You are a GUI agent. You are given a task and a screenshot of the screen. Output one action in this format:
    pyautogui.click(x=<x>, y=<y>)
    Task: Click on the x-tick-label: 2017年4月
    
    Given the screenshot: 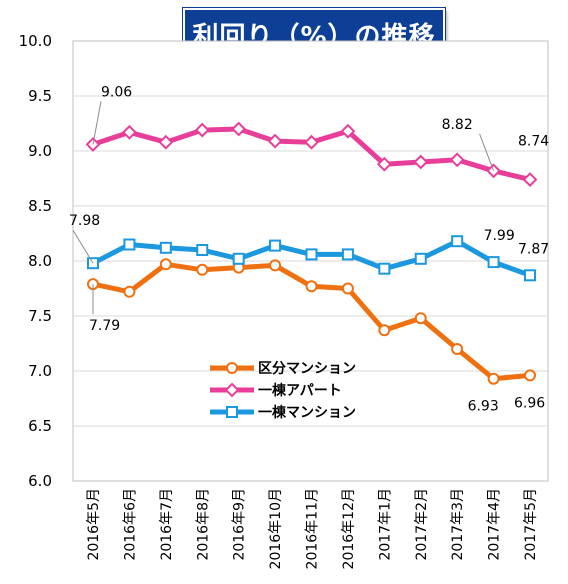 What is the action you would take?
    pyautogui.click(x=495, y=524)
    